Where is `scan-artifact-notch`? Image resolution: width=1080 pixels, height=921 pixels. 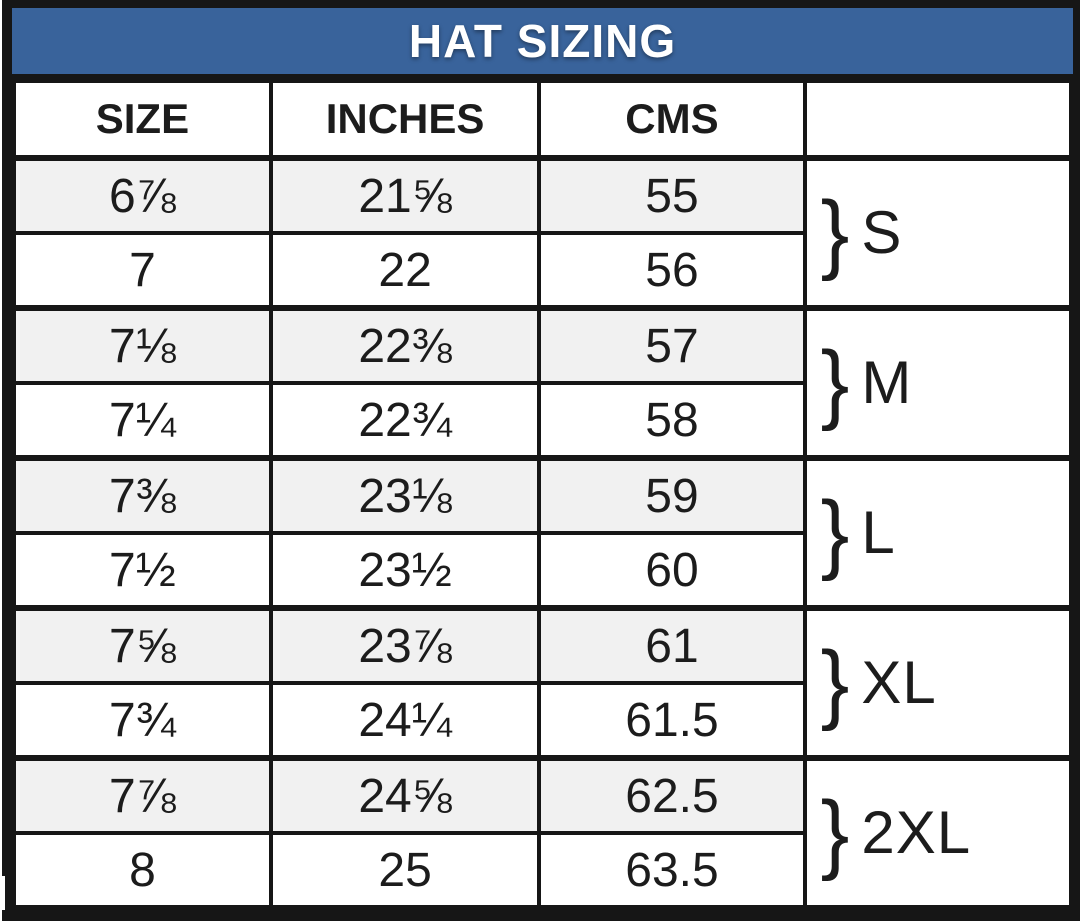 scan-artifact-notch is located at coordinates (2, 893).